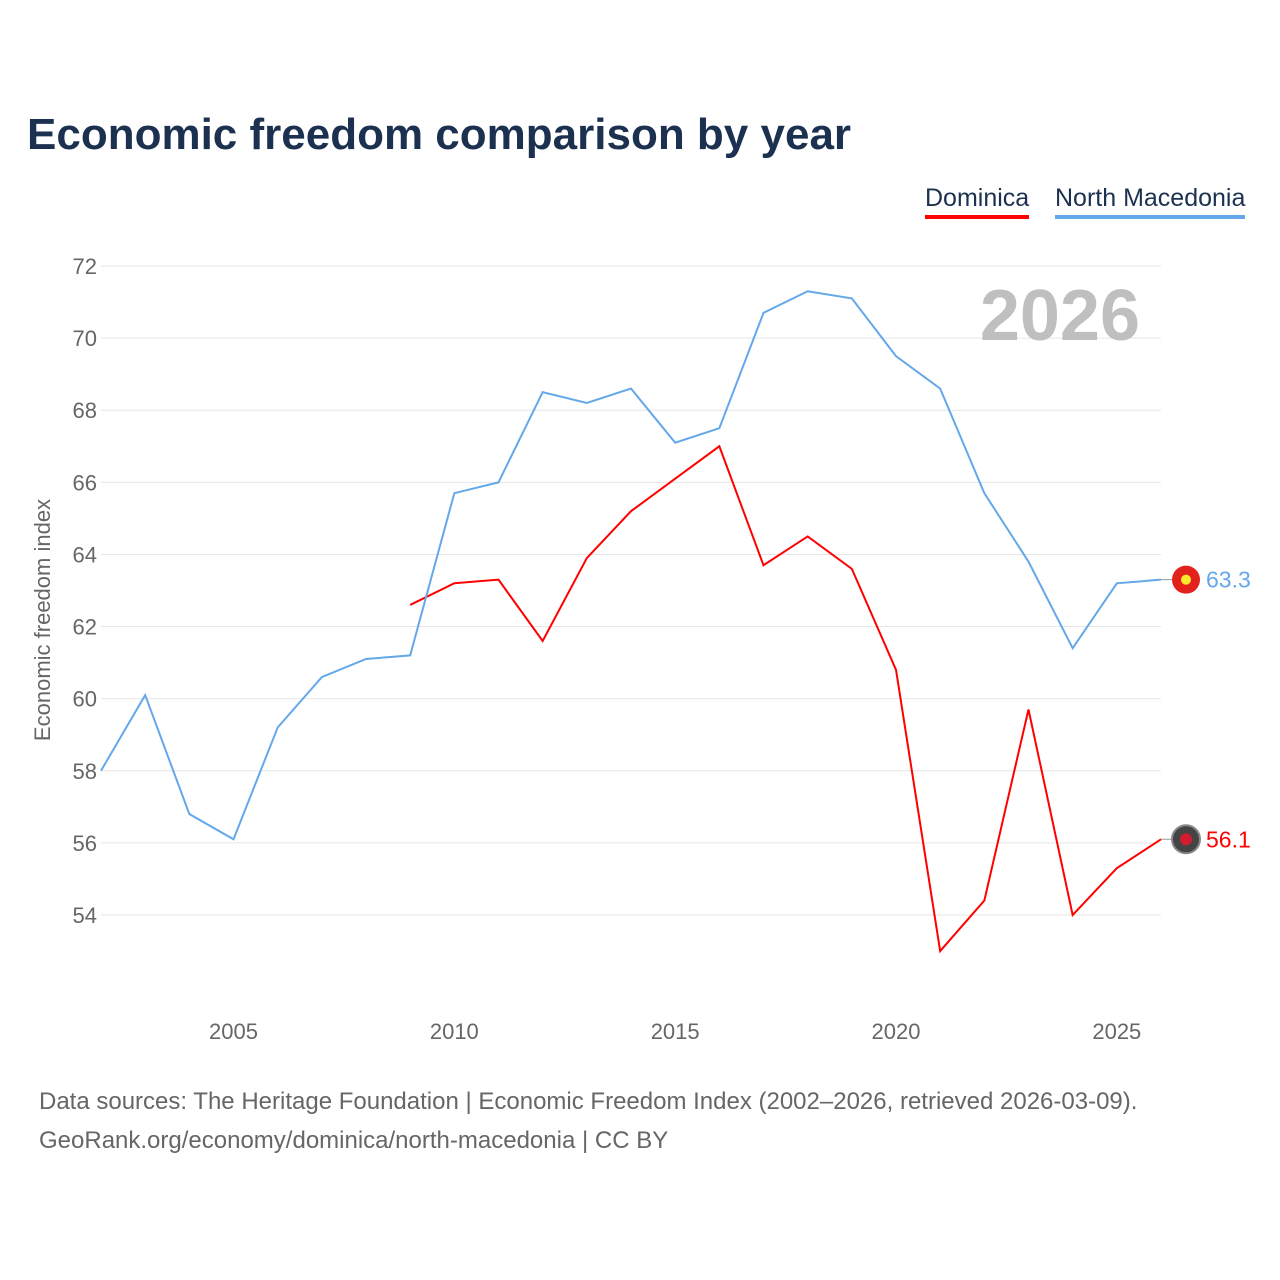 The height and width of the screenshot is (1280, 1280). Describe the element at coordinates (233, 1031) in the screenshot. I see `x-tick-label: 2005` at that location.